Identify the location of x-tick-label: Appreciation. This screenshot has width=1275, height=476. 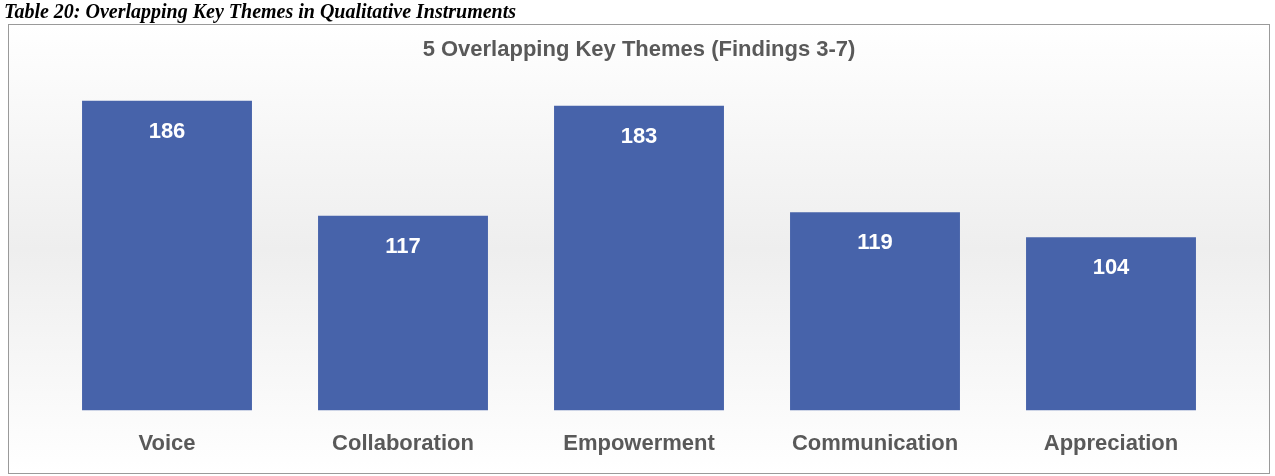
(1111, 442).